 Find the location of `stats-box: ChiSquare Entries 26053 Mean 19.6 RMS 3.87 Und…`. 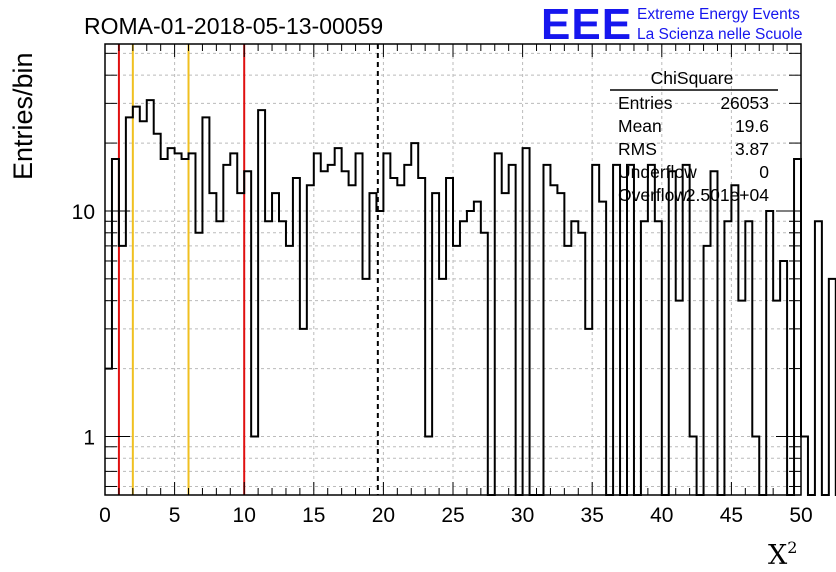

stats-box: ChiSquare Entries 26053 Mean 19.6 RMS 3.87 Und… is located at coordinates (694, 136).